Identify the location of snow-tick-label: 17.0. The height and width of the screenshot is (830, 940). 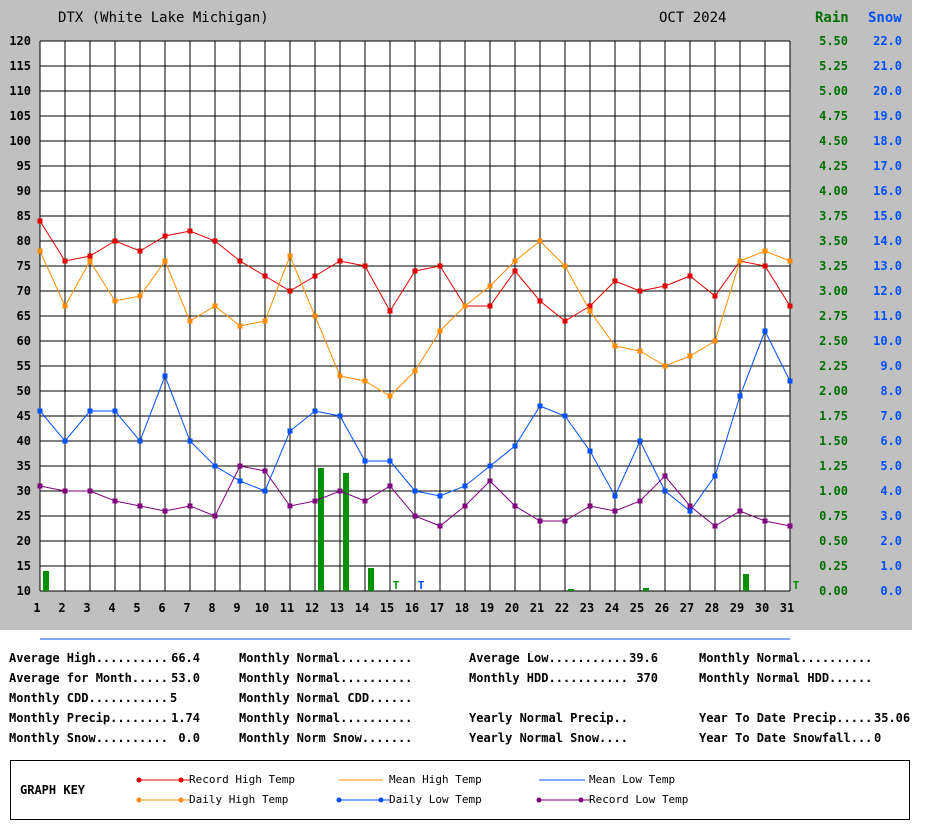
(887, 166).